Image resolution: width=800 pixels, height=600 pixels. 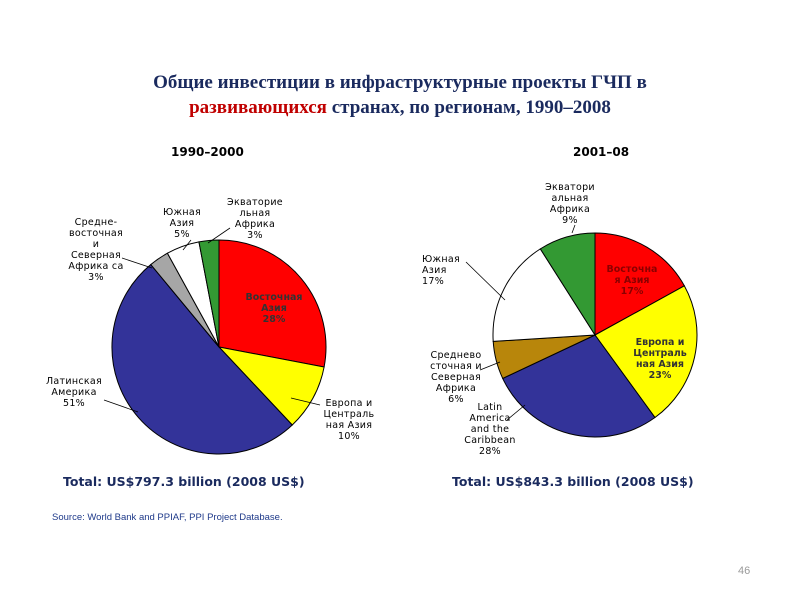 I want to click on pie-1990-label-4: Южная Азия 5%, so click(x=182, y=223).